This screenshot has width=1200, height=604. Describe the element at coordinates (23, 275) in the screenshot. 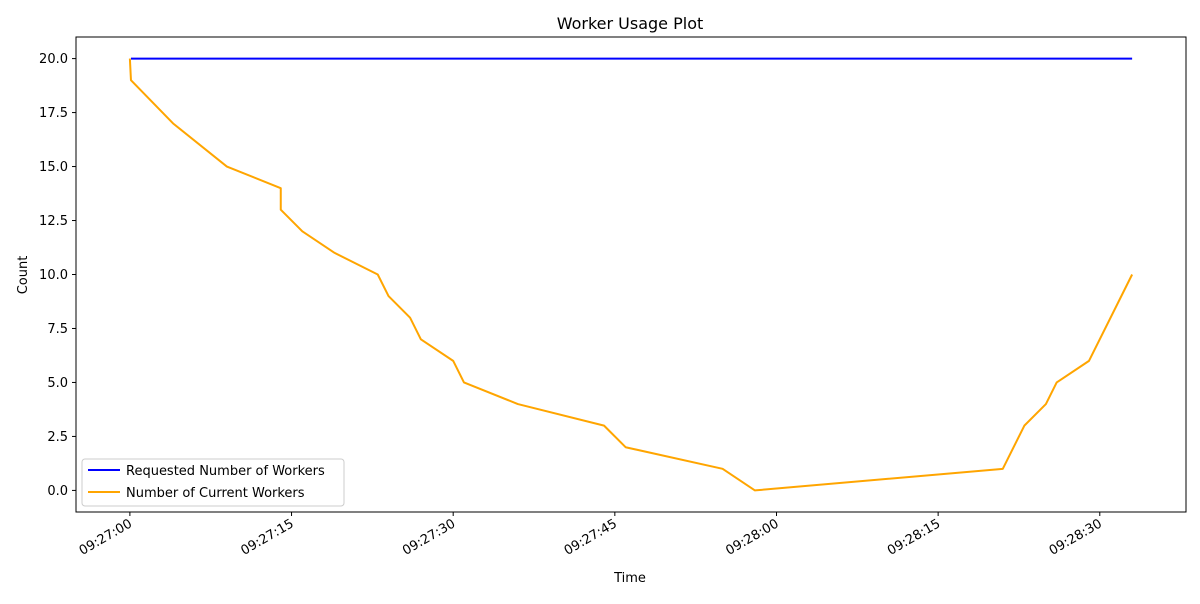

I see `y-axis-label: Count` at that location.